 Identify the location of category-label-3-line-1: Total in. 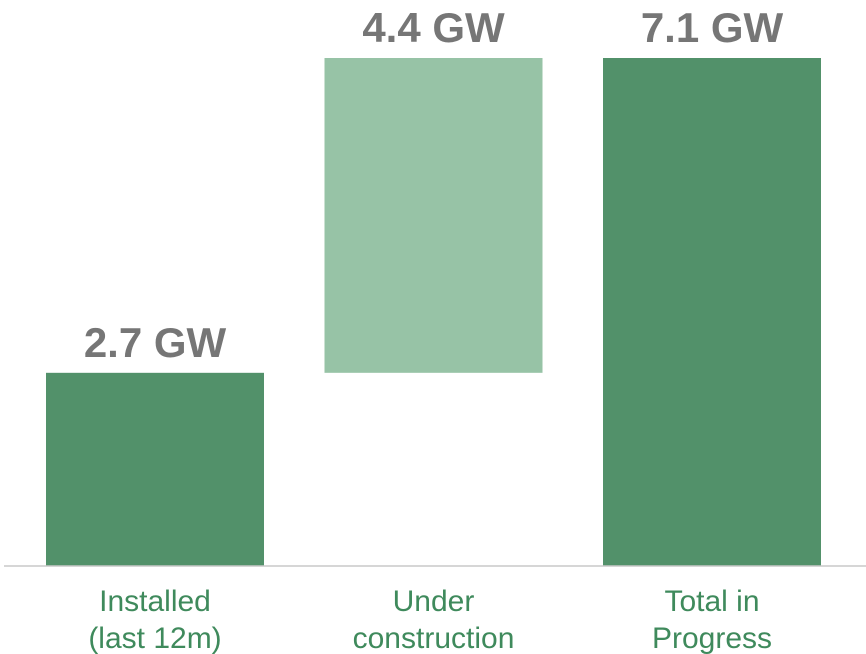
(711, 601).